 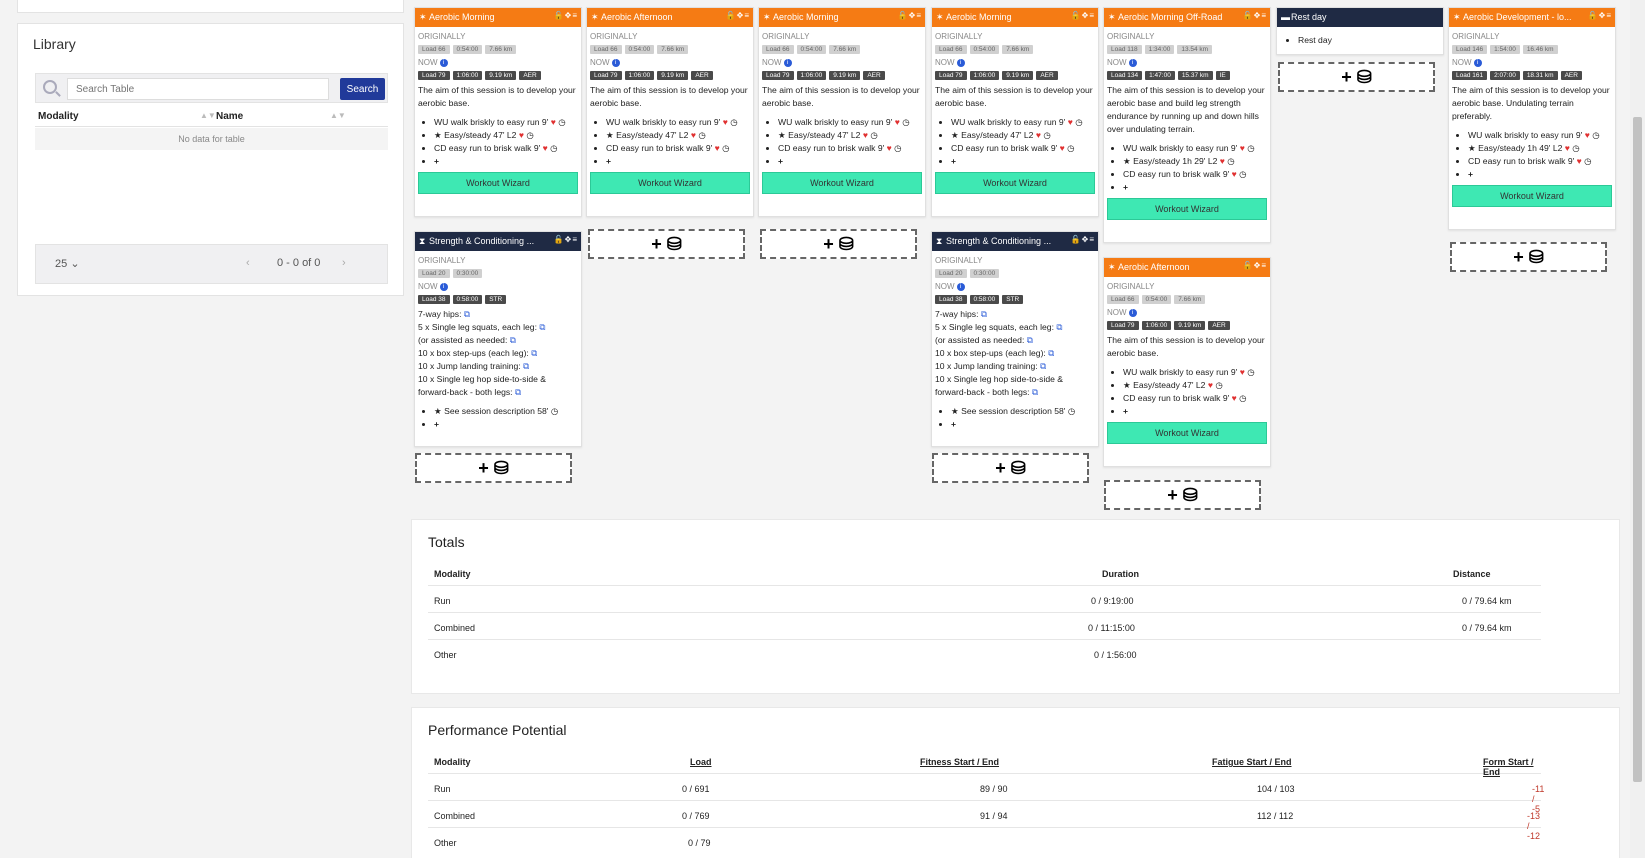 What do you see at coordinates (1508, 767) in the screenshot?
I see `perf-col-form: Form Start / End` at bounding box center [1508, 767].